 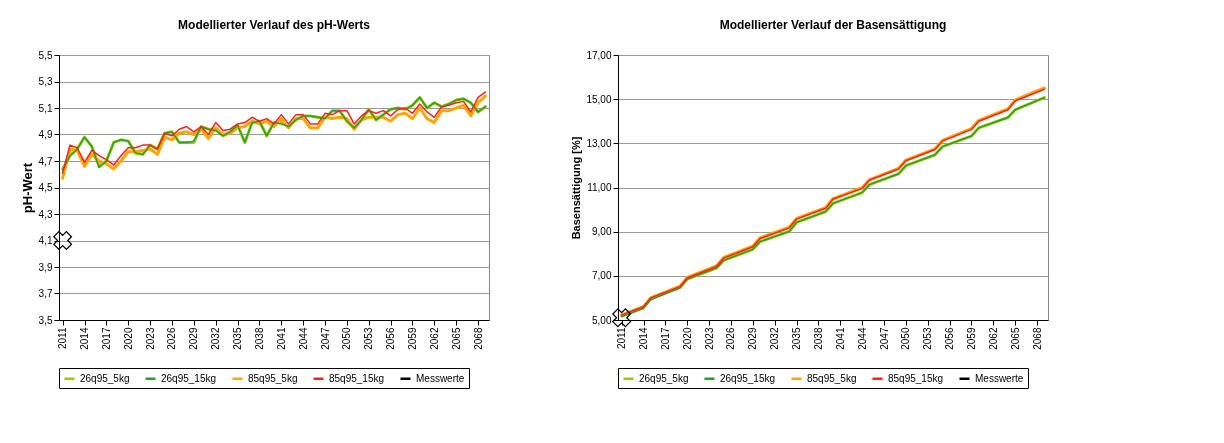 I want to click on chart-title: Modellierter Verlauf des pH-Werts, so click(x=274, y=25).